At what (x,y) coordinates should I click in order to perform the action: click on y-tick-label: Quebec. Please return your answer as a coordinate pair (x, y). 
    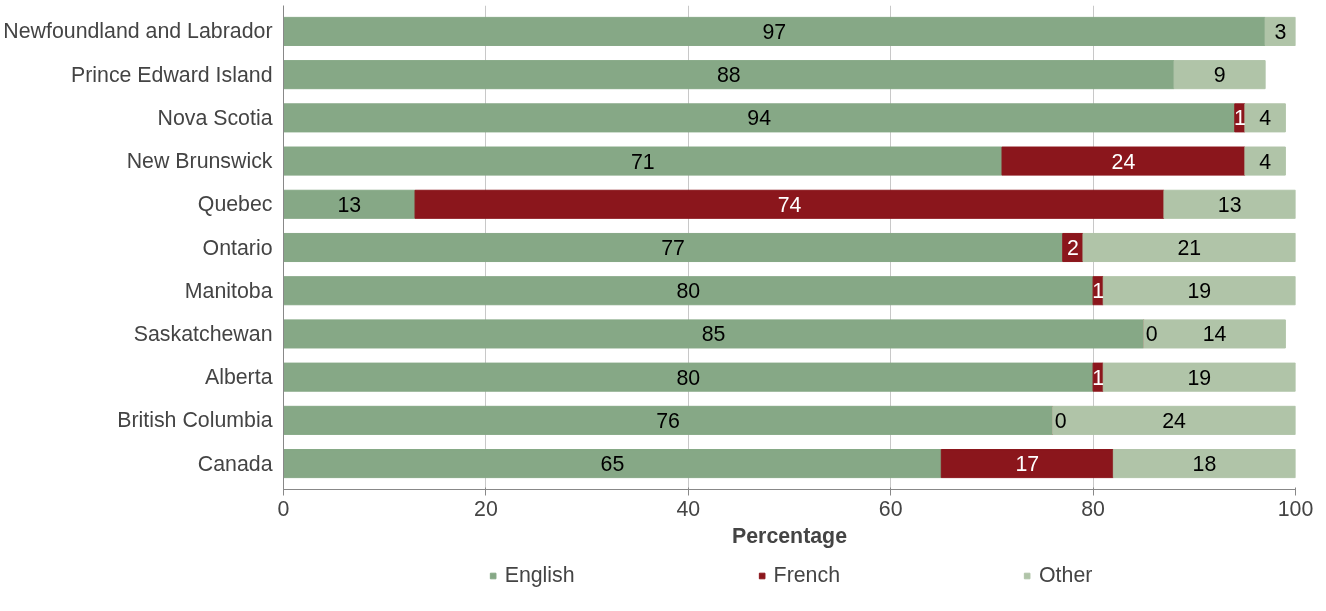
    Looking at the image, I should click on (235, 204).